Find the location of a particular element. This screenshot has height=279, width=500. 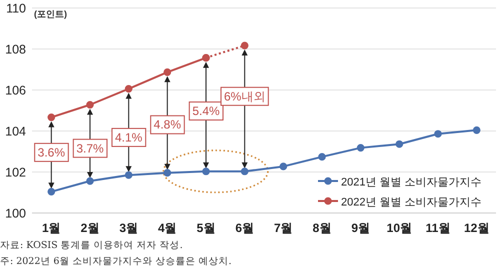

legend-label: 2021년 월별 소비자물가지수 is located at coordinates (411, 182).